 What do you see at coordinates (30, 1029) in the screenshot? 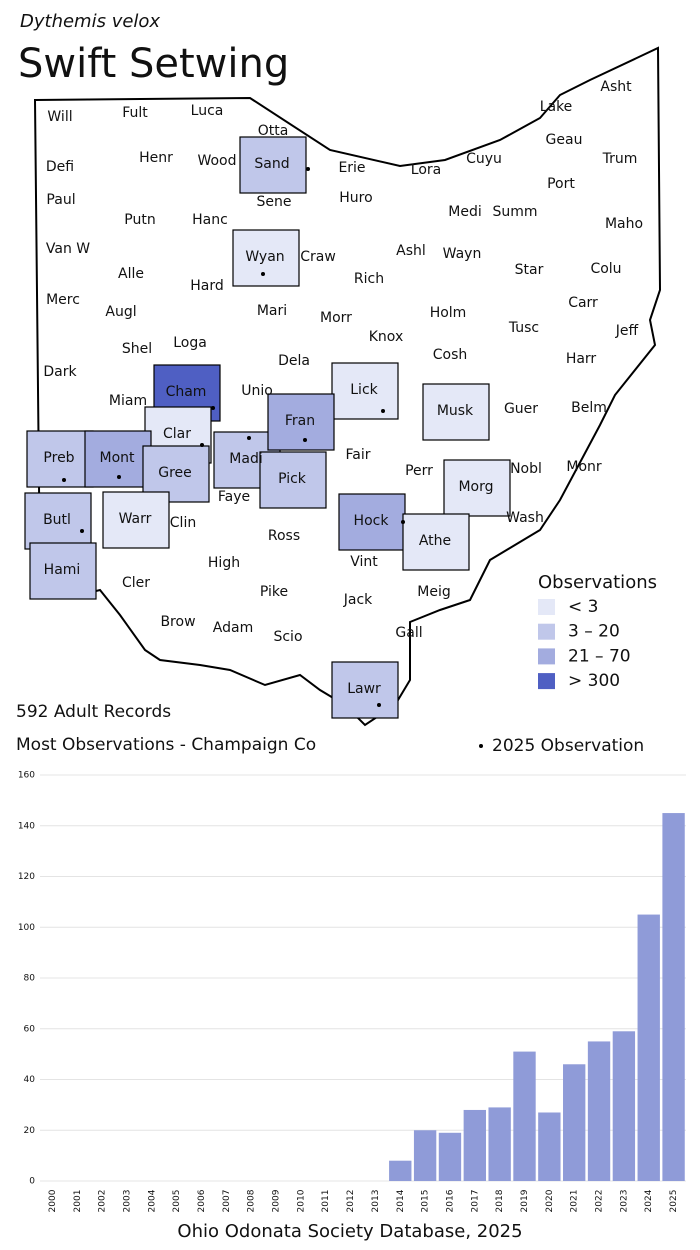
I see `y-tick-label: 60` at bounding box center [30, 1029].